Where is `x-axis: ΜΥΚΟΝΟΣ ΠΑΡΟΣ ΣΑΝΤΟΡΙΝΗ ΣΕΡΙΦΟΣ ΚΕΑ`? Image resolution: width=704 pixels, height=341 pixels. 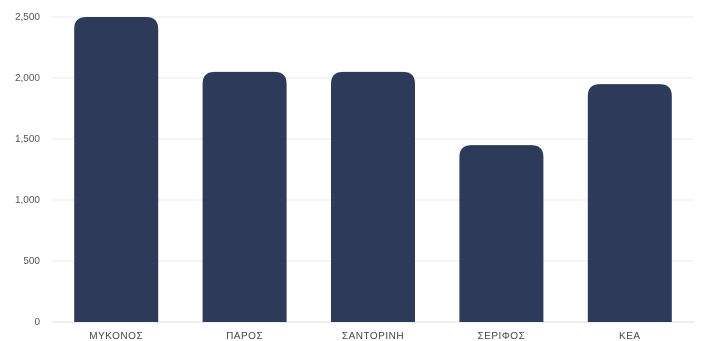 x-axis: ΜΥΚΟΝΟΣ ΠΑΡΟΣ ΣΑΝΤΟΡΙΝΗ ΣΕΡΙΦΟΣ ΚΕΑ is located at coordinates (364, 336).